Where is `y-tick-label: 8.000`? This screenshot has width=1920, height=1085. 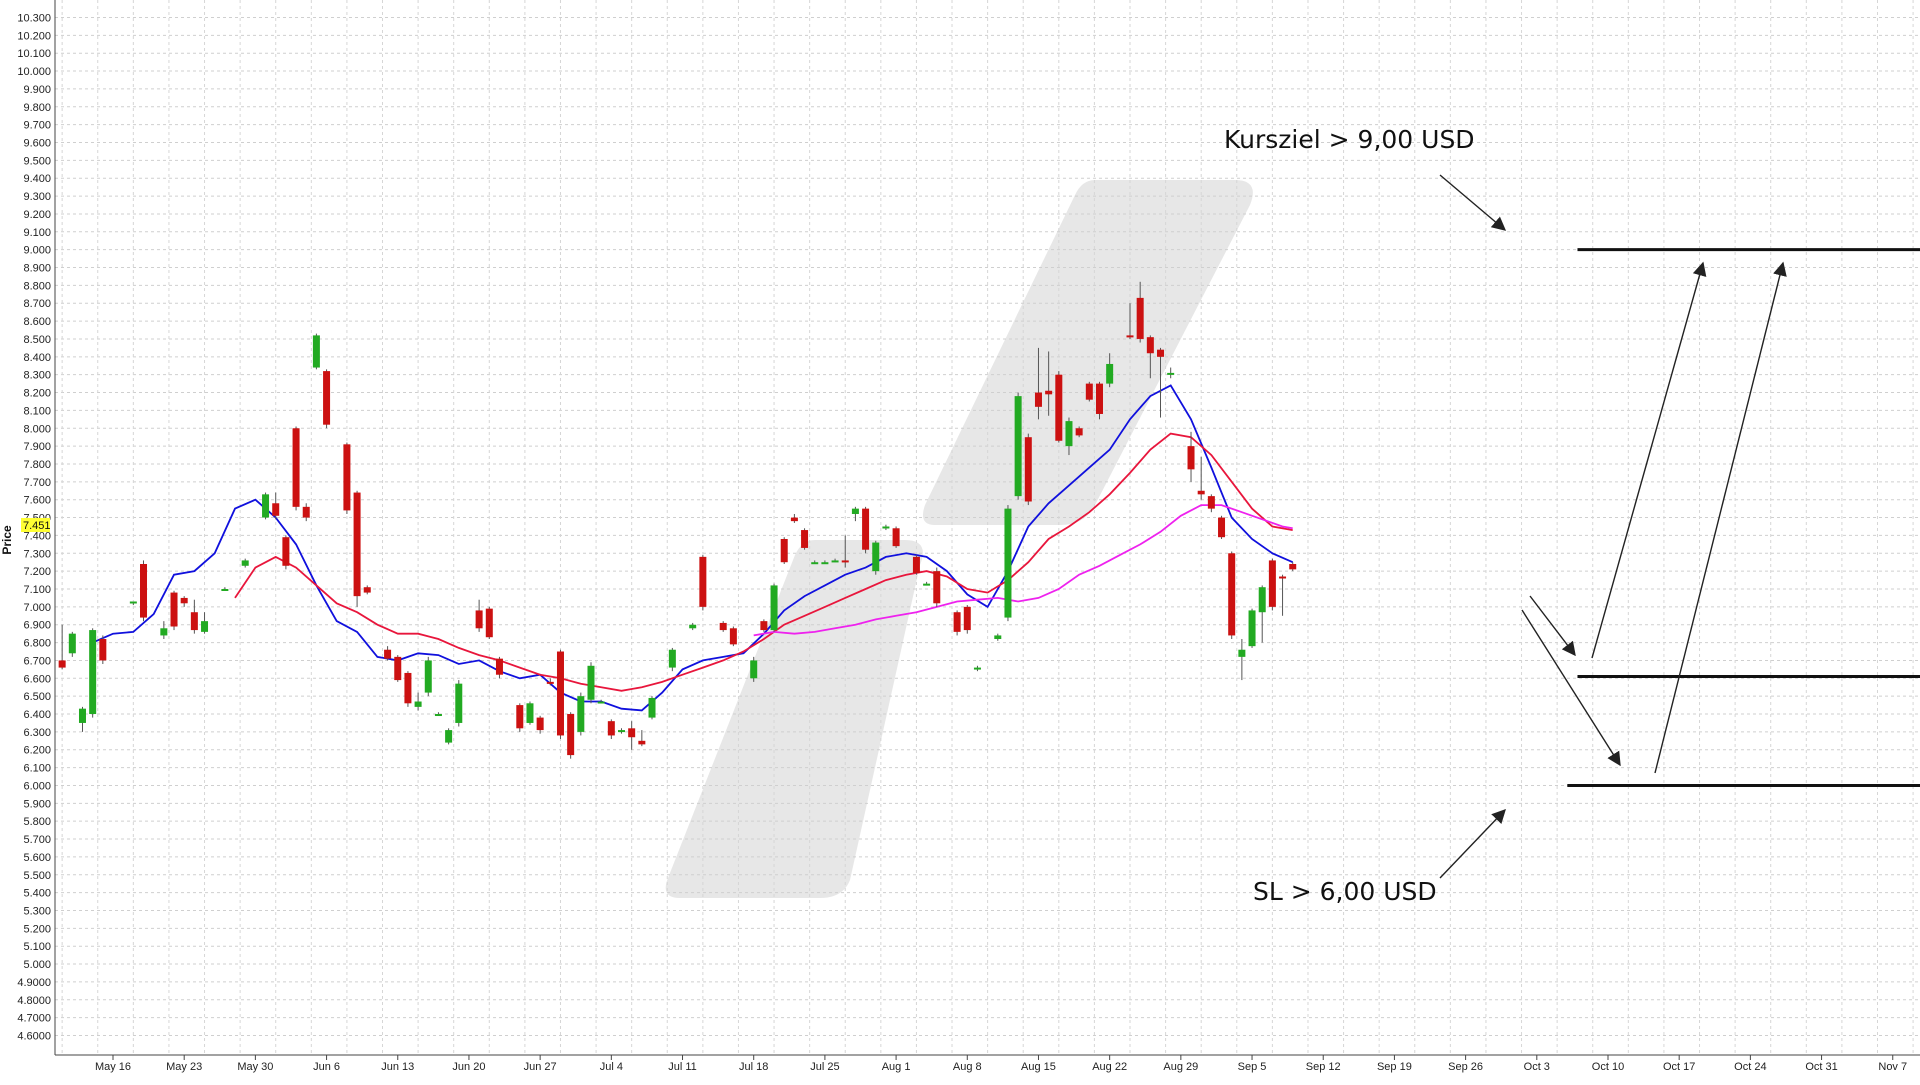 y-tick-label: 8.000 is located at coordinates (37, 429).